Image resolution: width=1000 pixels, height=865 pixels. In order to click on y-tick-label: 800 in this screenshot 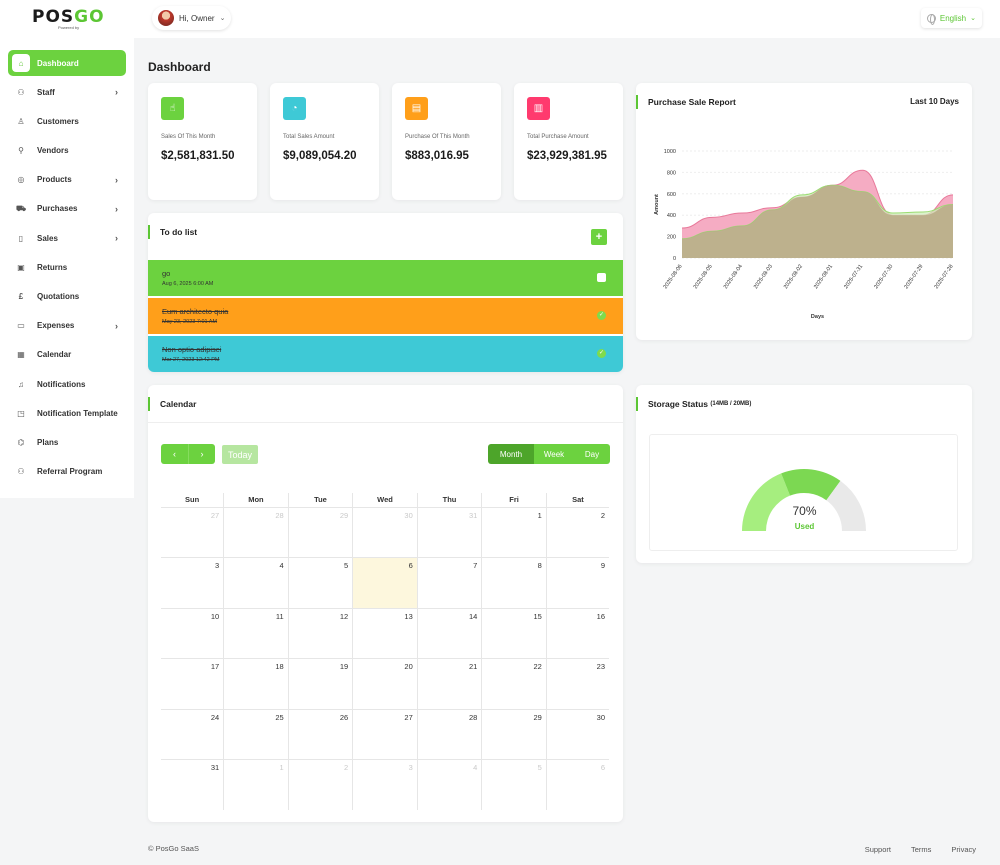, I will do `click(671, 173)`.